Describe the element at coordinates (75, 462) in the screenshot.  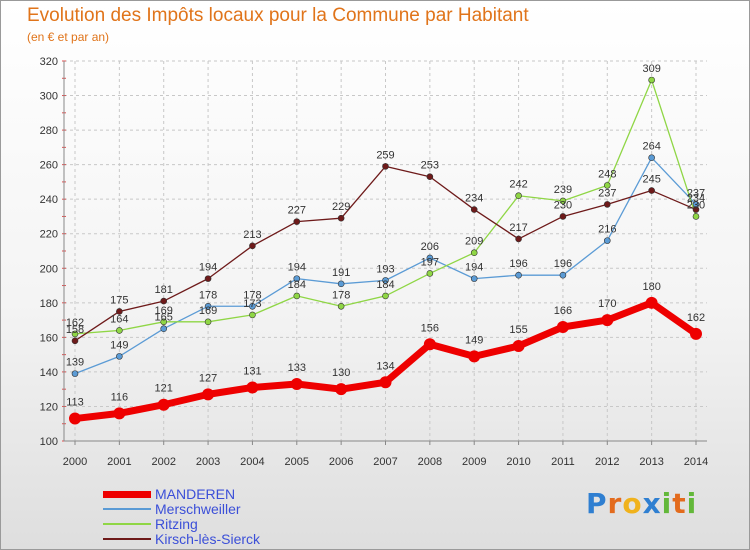
I see `x-tick-label: 2000` at that location.